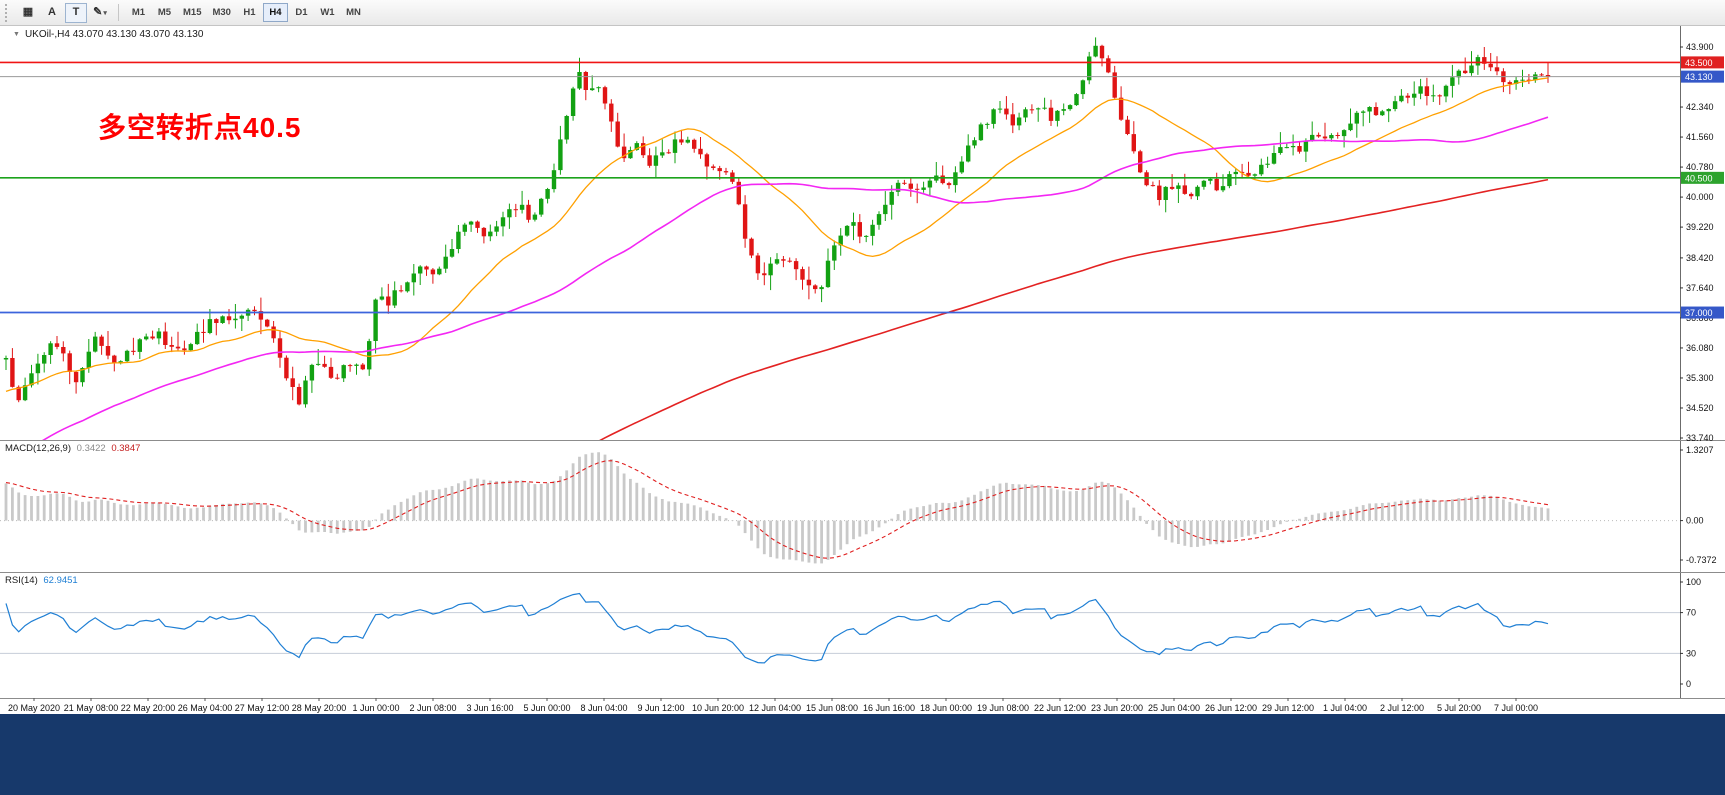 This screenshot has width=1725, height=795. Describe the element at coordinates (1003, 708) in the screenshot. I see `svg-text: 19 Jun 08:00` at that location.